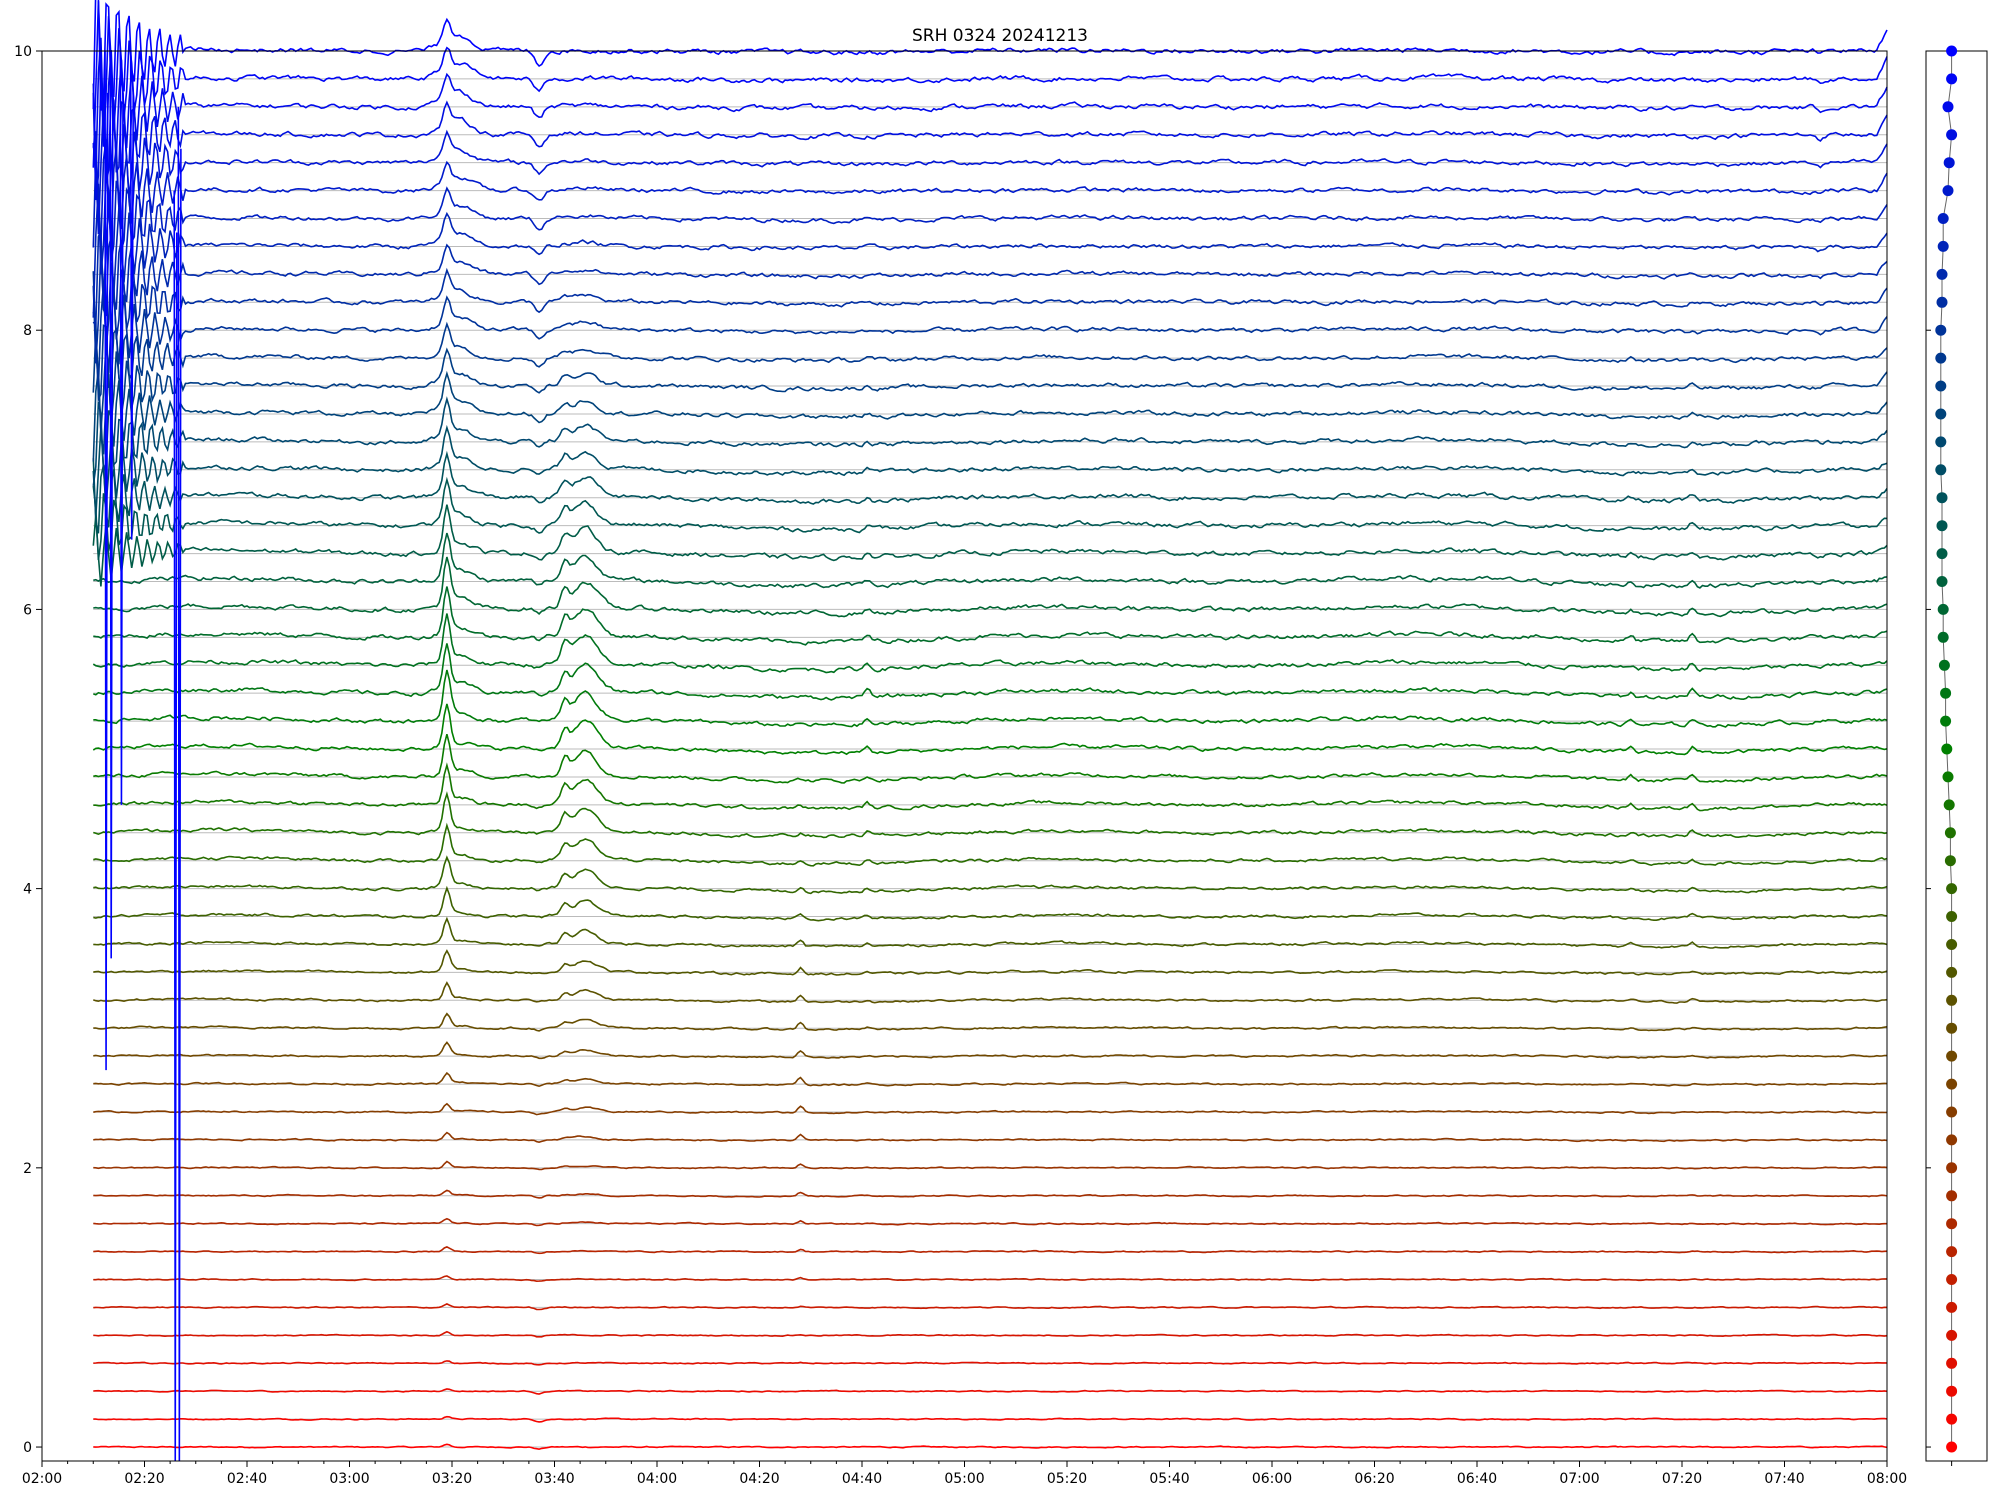 This screenshot has height=1500, width=2000. Describe the element at coordinates (27, 331) in the screenshot. I see `y-tick-label: 8` at that location.